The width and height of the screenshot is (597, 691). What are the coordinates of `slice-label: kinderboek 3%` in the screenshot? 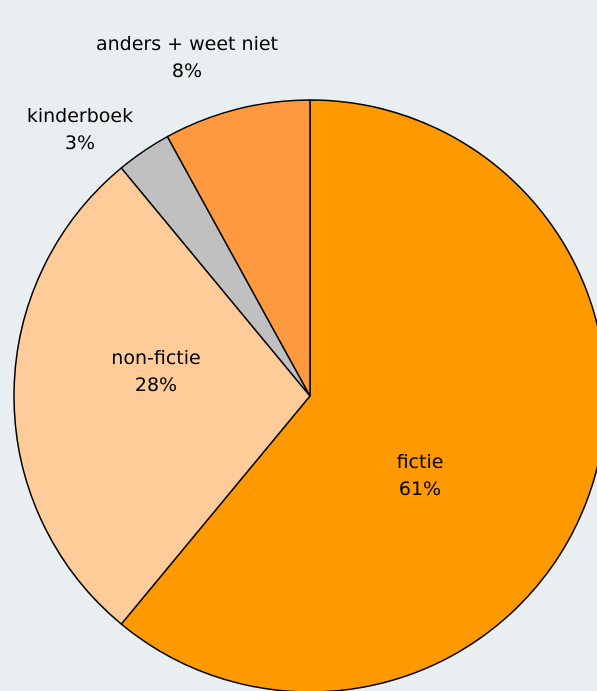 It's located at (80, 130).